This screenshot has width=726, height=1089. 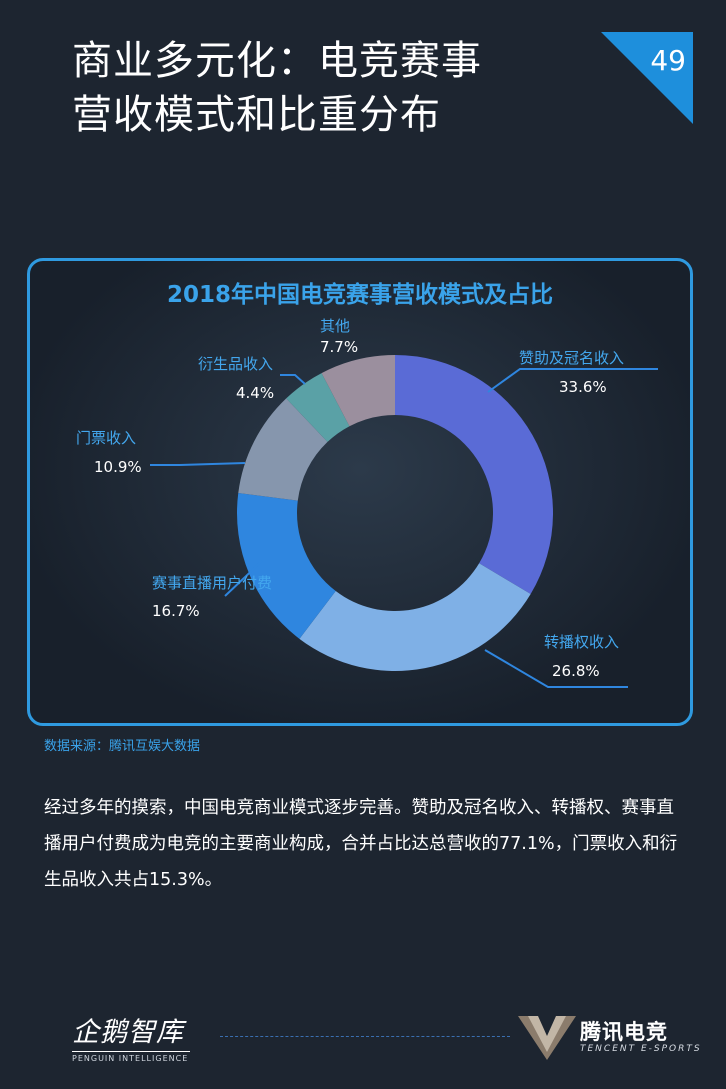 I want to click on label-tickets-name: 门票收入, so click(x=106, y=438).